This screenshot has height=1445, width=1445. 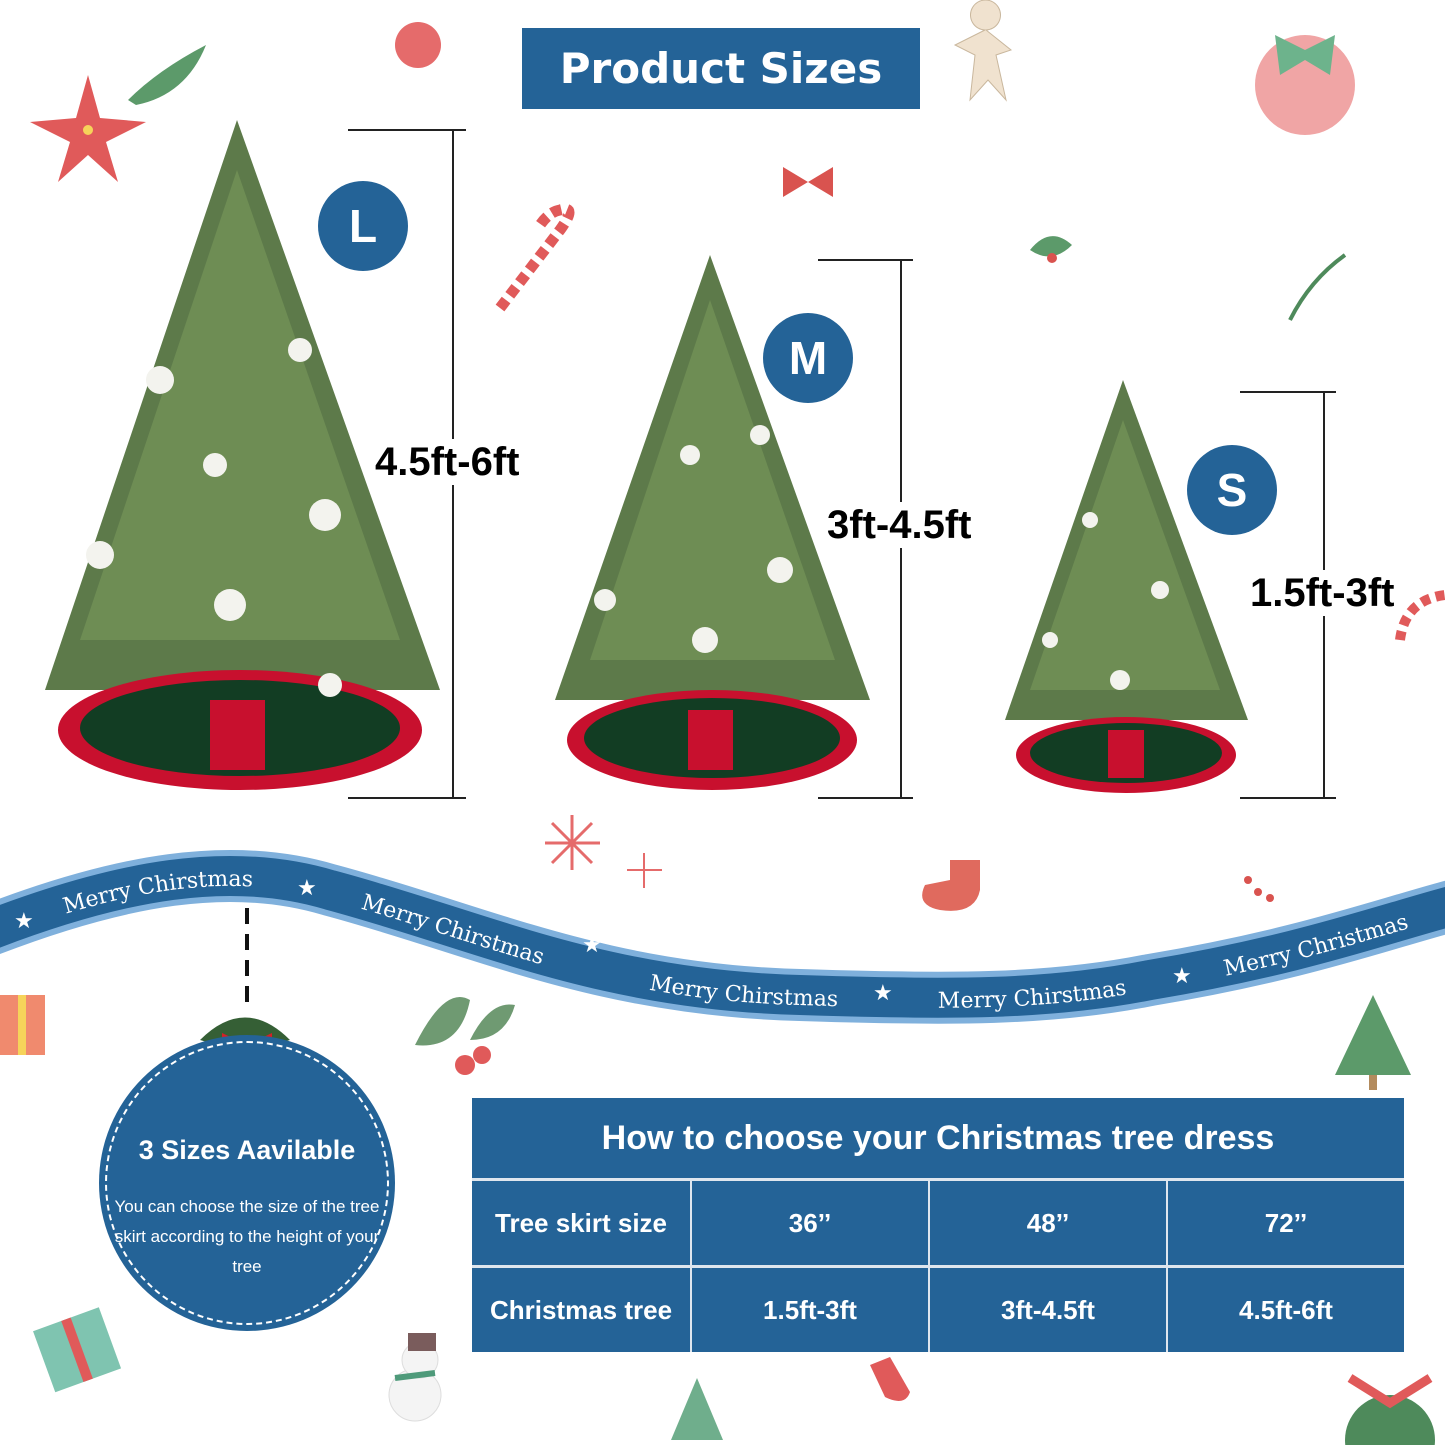 What do you see at coordinates (951, 885) in the screenshot?
I see `stocking-icon` at bounding box center [951, 885].